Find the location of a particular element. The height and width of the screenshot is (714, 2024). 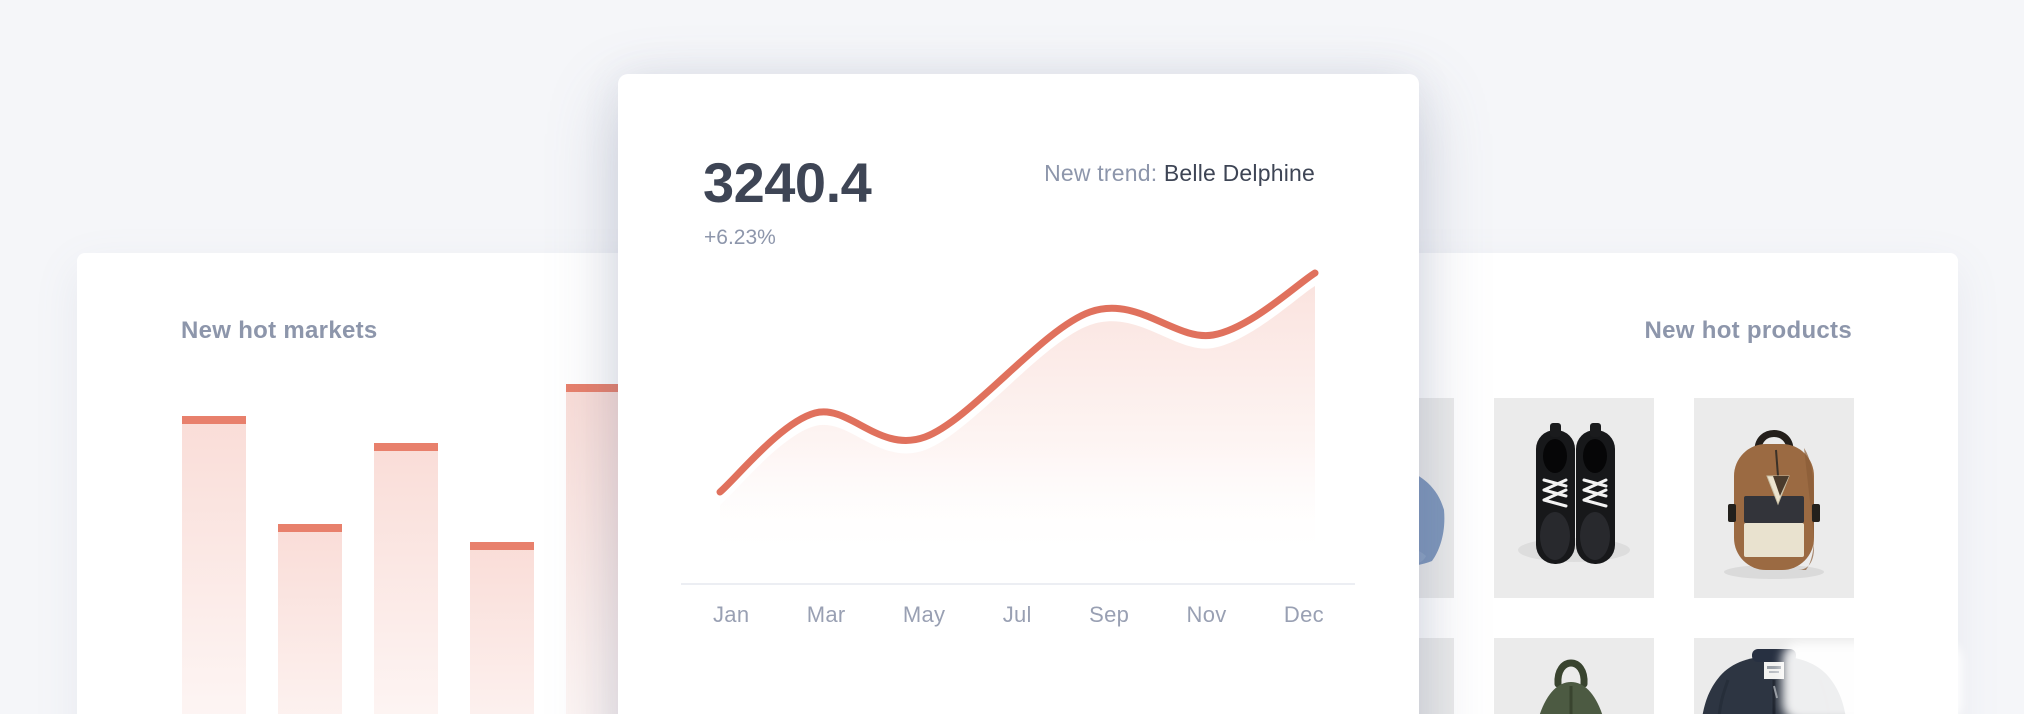

product-tile-shoes is located at coordinates (1574, 498).